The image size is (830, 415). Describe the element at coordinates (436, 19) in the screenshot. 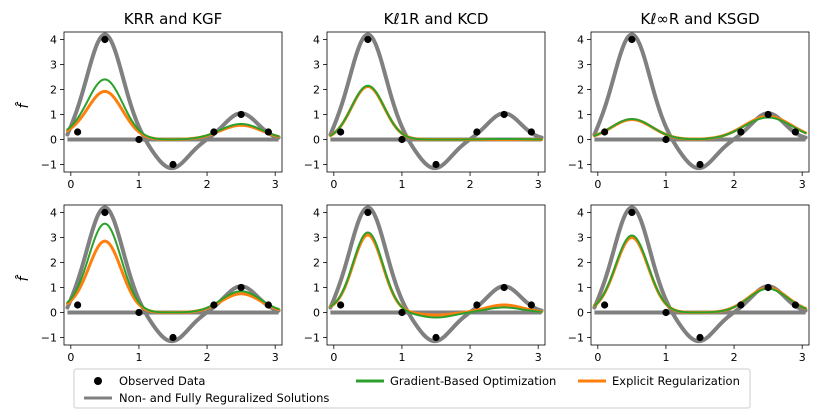

I see `title-panel-2: Kℓ1R and KCD` at that location.